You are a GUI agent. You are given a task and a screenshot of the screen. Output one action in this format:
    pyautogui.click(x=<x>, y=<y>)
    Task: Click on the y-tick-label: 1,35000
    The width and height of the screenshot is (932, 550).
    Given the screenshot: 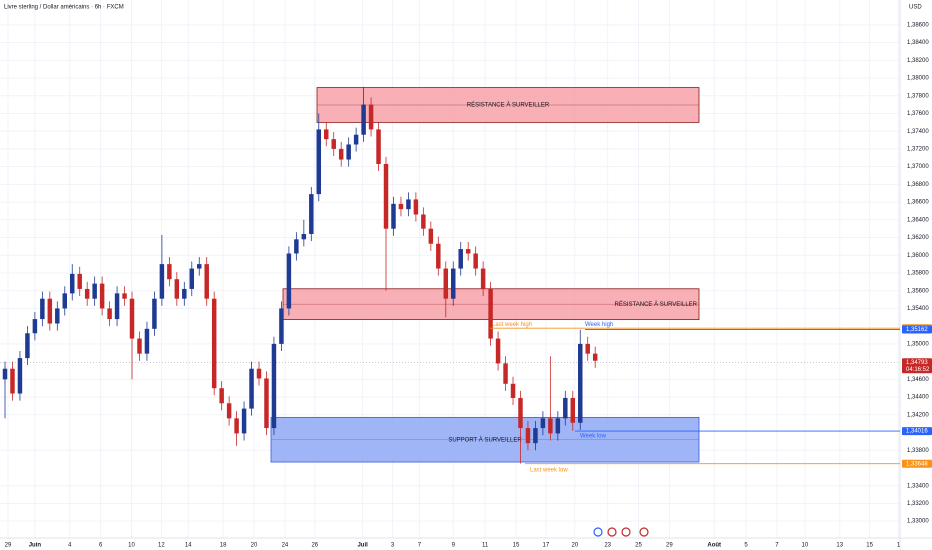 What is the action you would take?
    pyautogui.click(x=918, y=344)
    